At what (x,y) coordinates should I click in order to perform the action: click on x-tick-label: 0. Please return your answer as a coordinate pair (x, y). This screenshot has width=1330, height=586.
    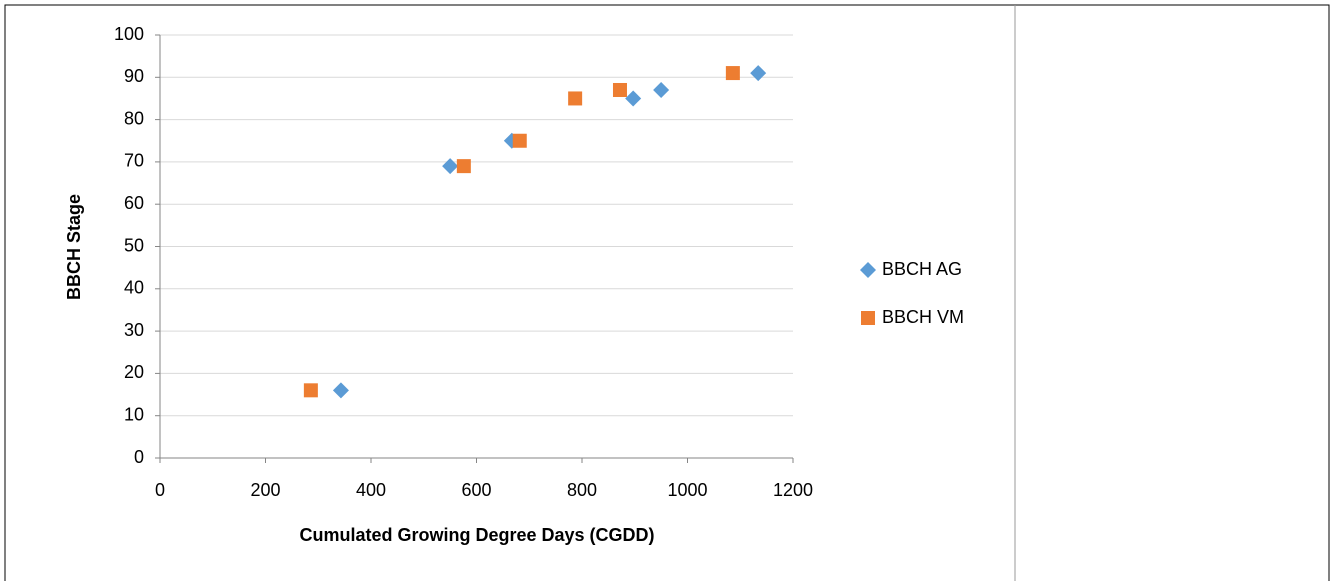
    Looking at the image, I should click on (160, 490).